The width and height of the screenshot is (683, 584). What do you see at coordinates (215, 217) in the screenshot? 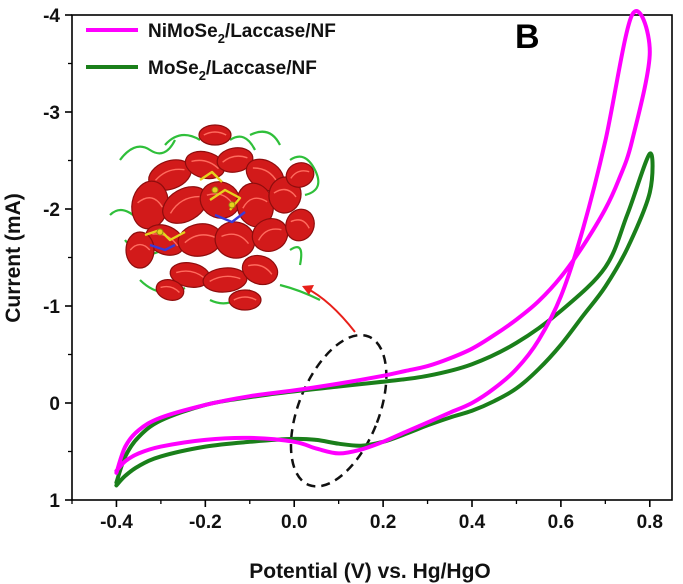
I see `laccase-protein-structure-image` at bounding box center [215, 217].